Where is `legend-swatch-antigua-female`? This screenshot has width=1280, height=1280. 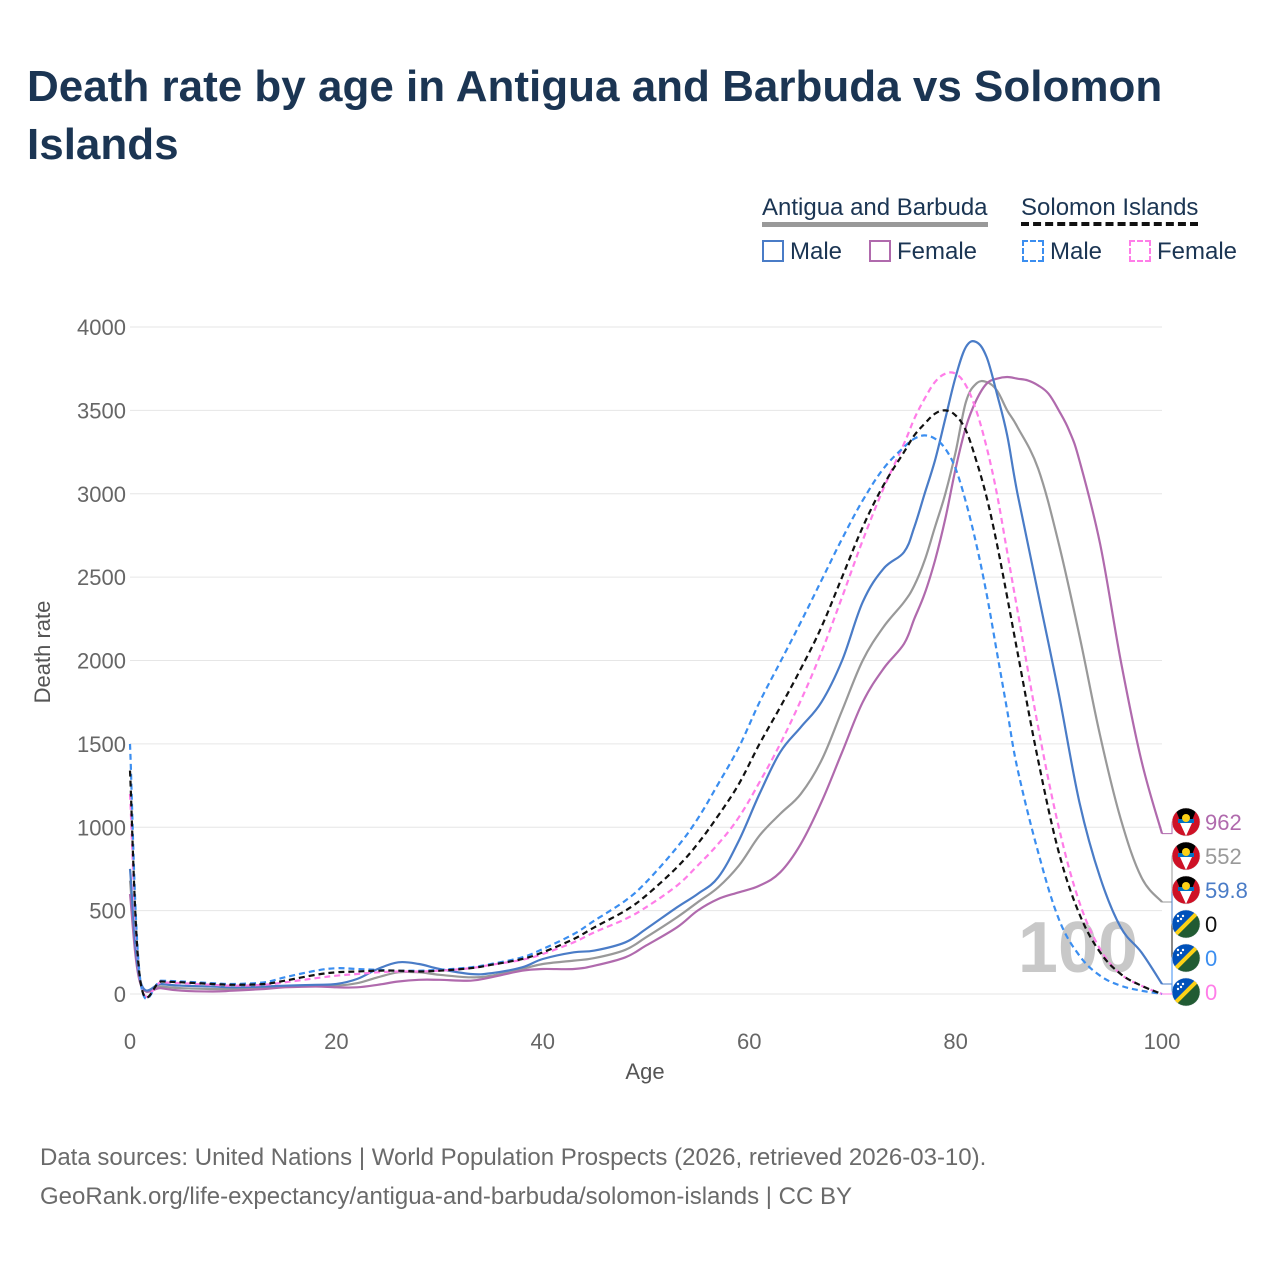
legend-swatch-antigua-female is located at coordinates (880, 251).